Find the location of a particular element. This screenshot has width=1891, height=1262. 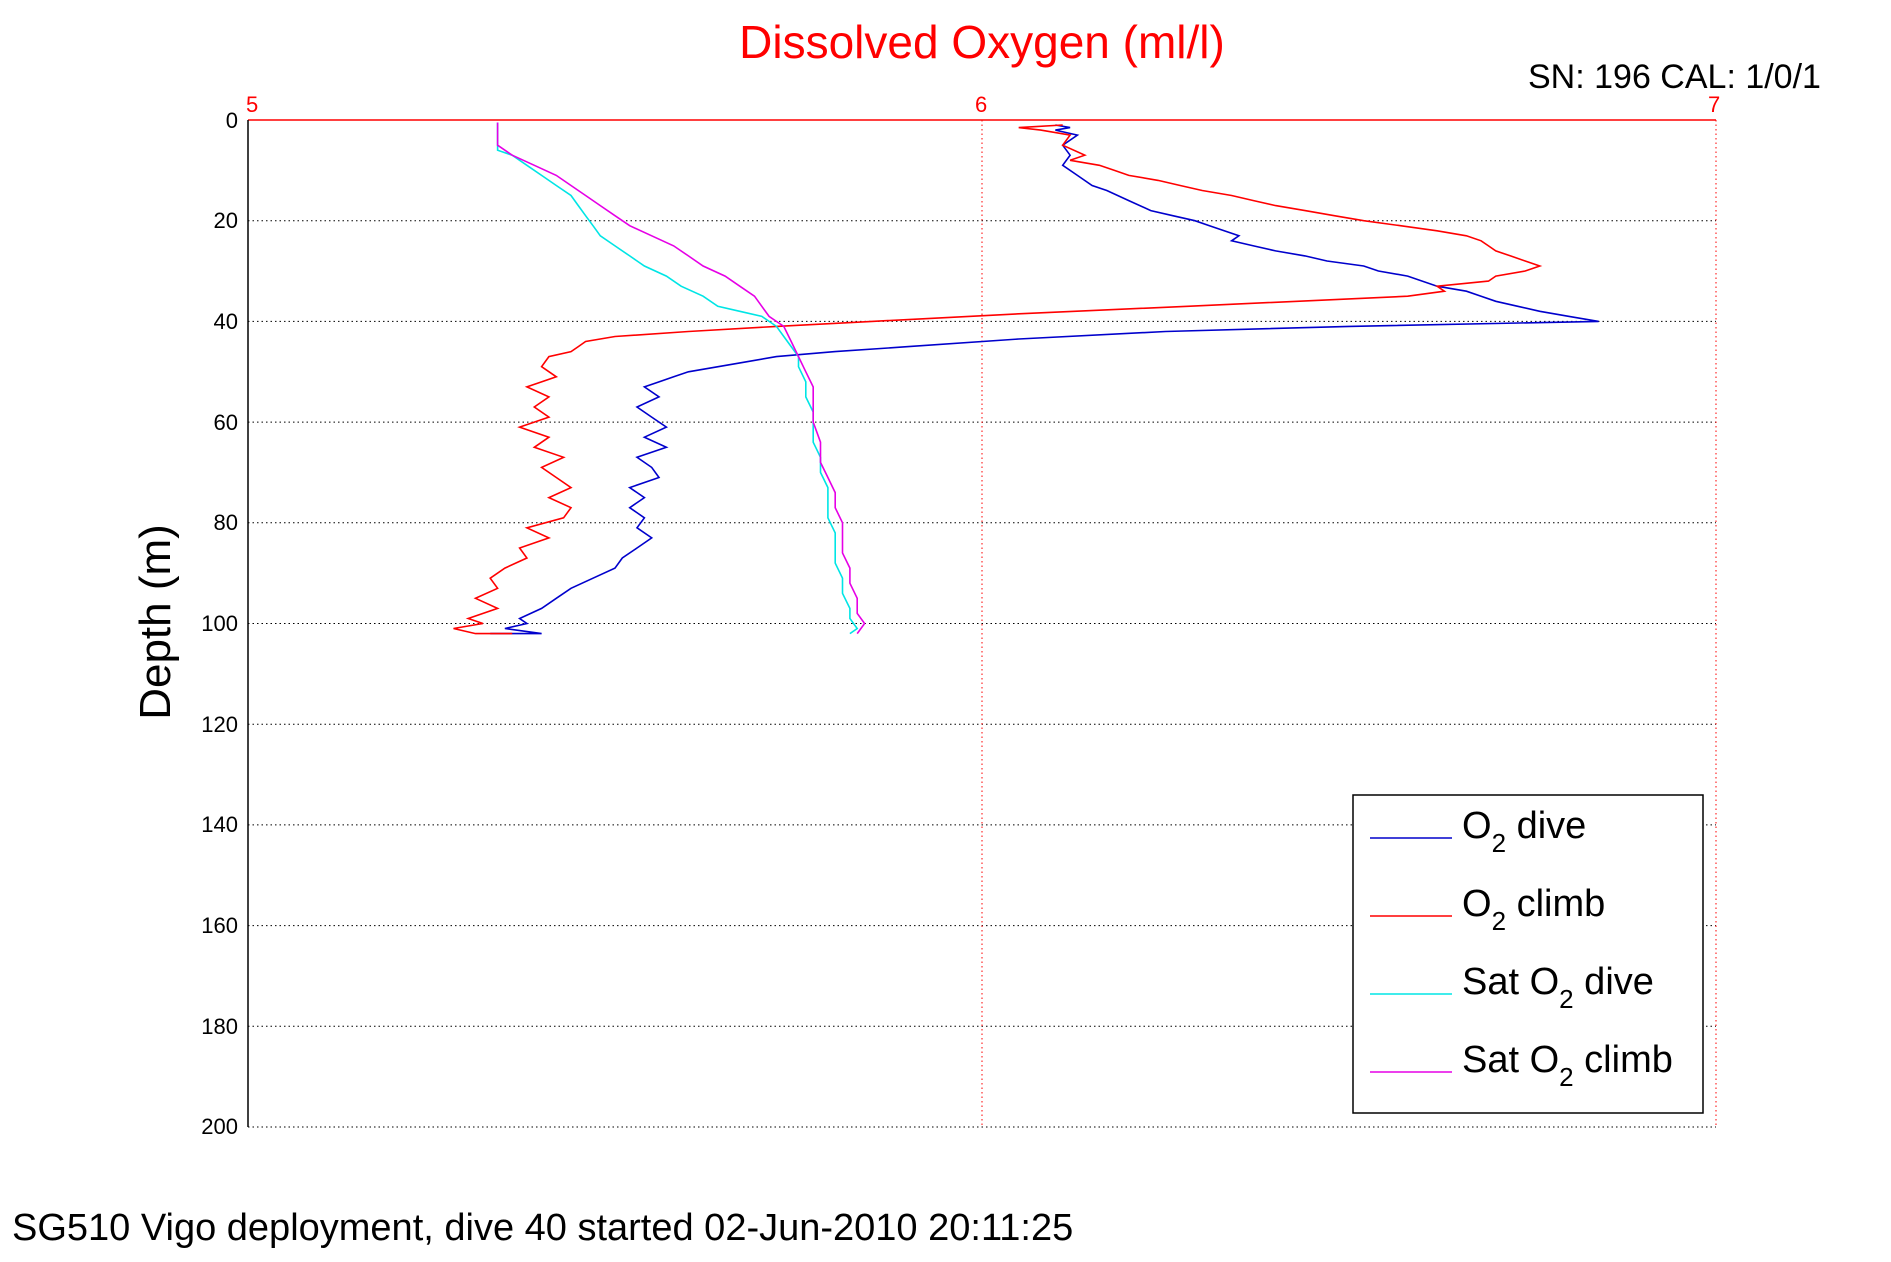

y-tick-label: 20 is located at coordinates (226, 220).